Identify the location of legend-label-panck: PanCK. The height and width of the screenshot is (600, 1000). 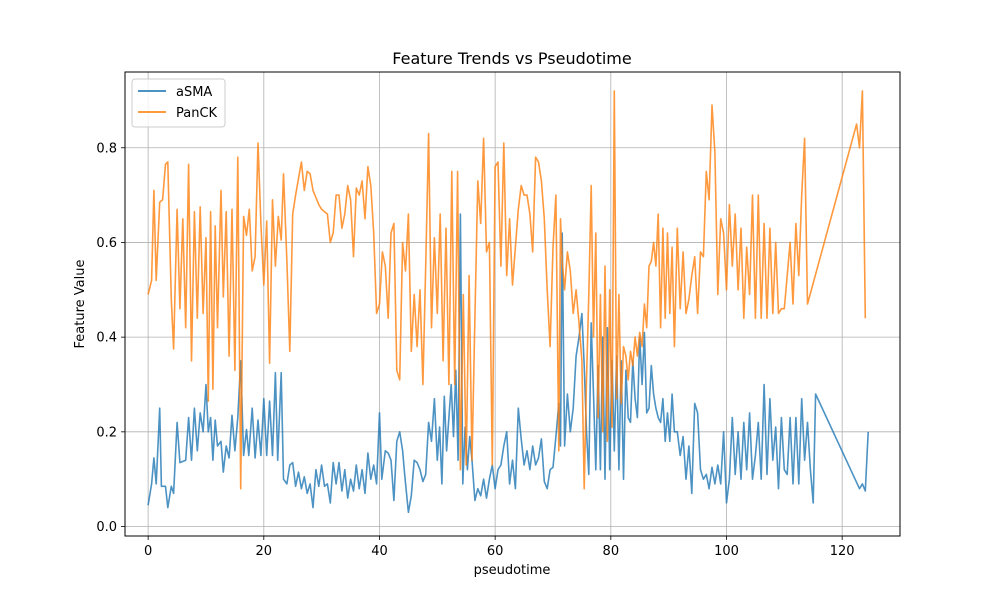
(197, 113).